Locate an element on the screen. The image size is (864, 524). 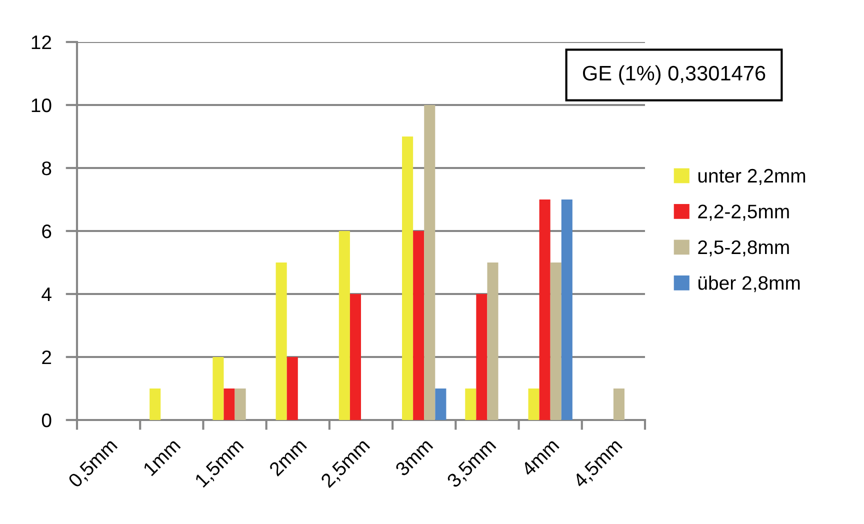
y-tick-label: 4 is located at coordinates (47, 295).